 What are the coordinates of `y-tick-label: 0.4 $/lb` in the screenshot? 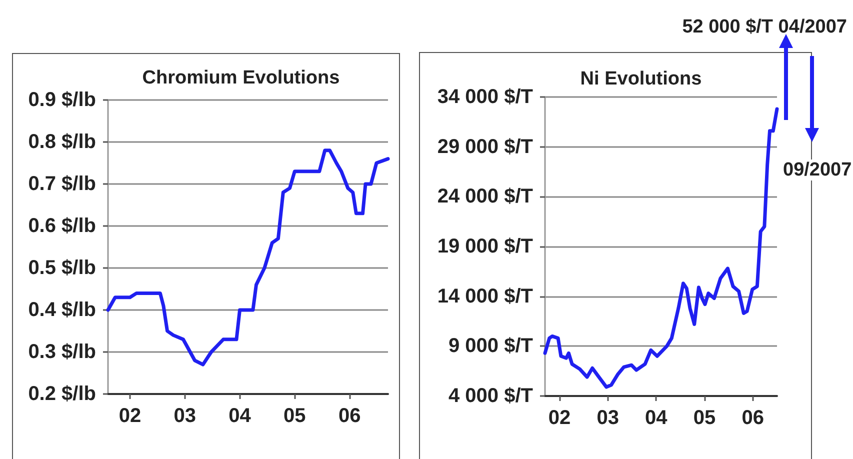 It's located at (62, 310).